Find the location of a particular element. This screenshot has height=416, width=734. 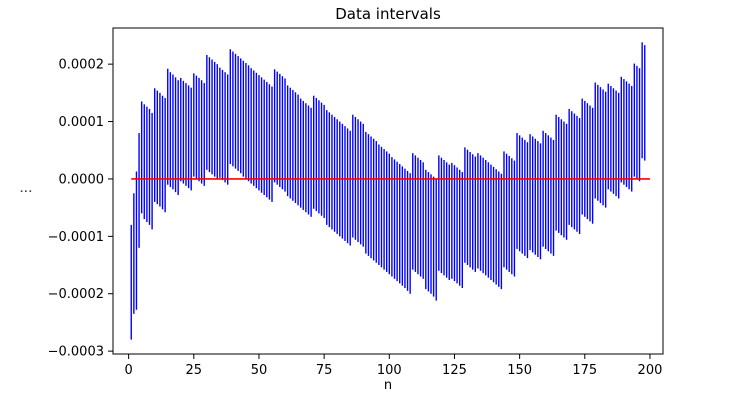

y-tick-label: −0.0002 is located at coordinates (76, 294).